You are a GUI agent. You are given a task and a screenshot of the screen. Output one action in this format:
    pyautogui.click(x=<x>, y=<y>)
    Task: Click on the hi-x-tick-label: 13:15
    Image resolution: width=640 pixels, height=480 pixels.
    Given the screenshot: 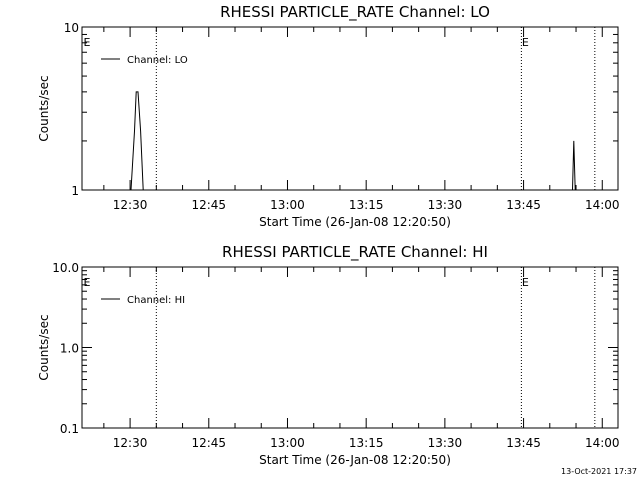 What is the action you would take?
    pyautogui.click(x=366, y=443)
    